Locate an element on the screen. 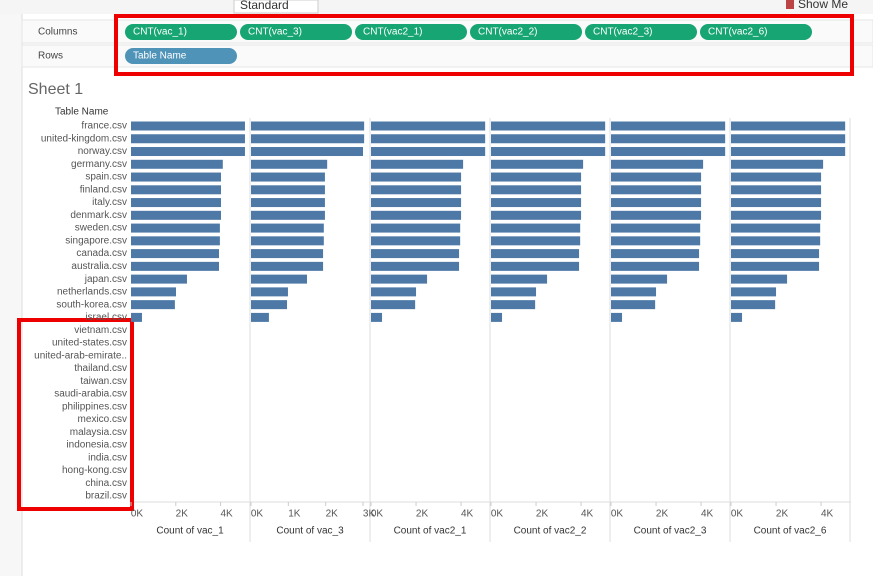 The width and height of the screenshot is (873, 576). x-axis-title: Count of vac2_6 is located at coordinates (790, 531).